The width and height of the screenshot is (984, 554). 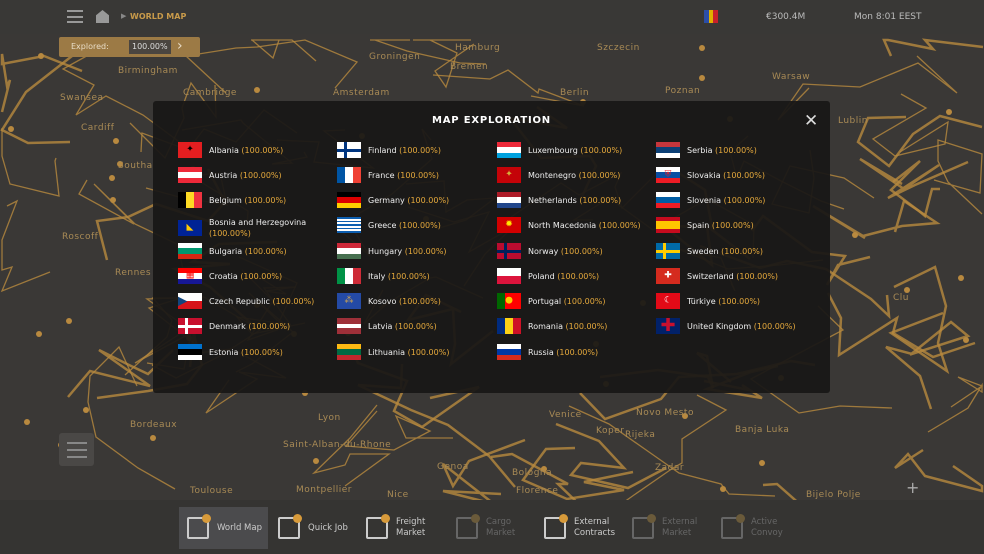 I want to click on flag-icon: ▦, so click(x=190, y=276).